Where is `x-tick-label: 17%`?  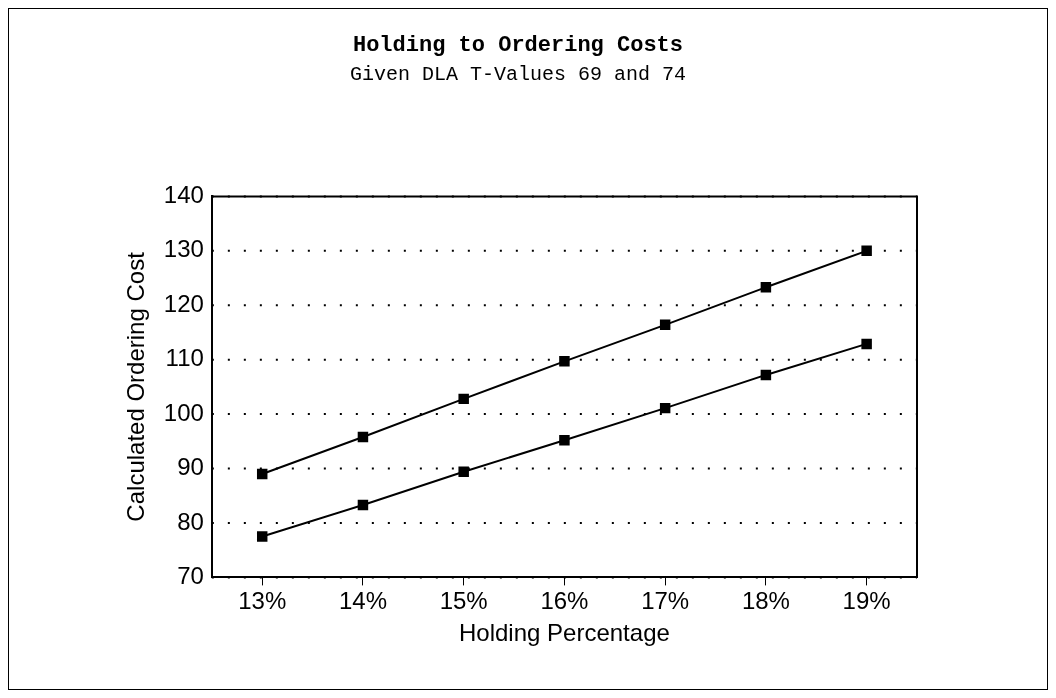
x-tick-label: 17% is located at coordinates (665, 601).